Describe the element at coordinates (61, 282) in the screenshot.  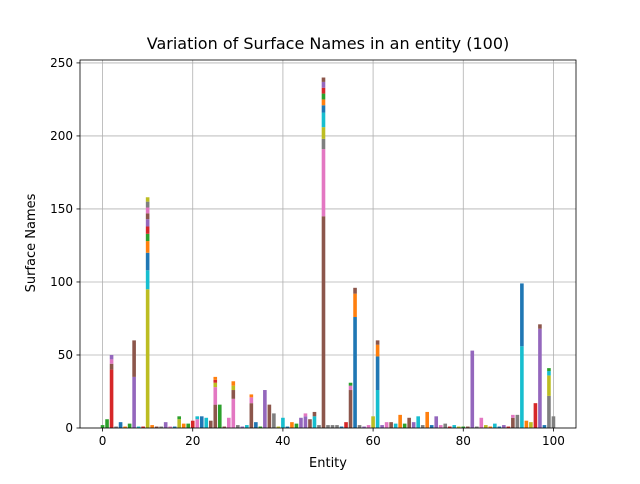
I see `y-tick-label: 100` at that location.